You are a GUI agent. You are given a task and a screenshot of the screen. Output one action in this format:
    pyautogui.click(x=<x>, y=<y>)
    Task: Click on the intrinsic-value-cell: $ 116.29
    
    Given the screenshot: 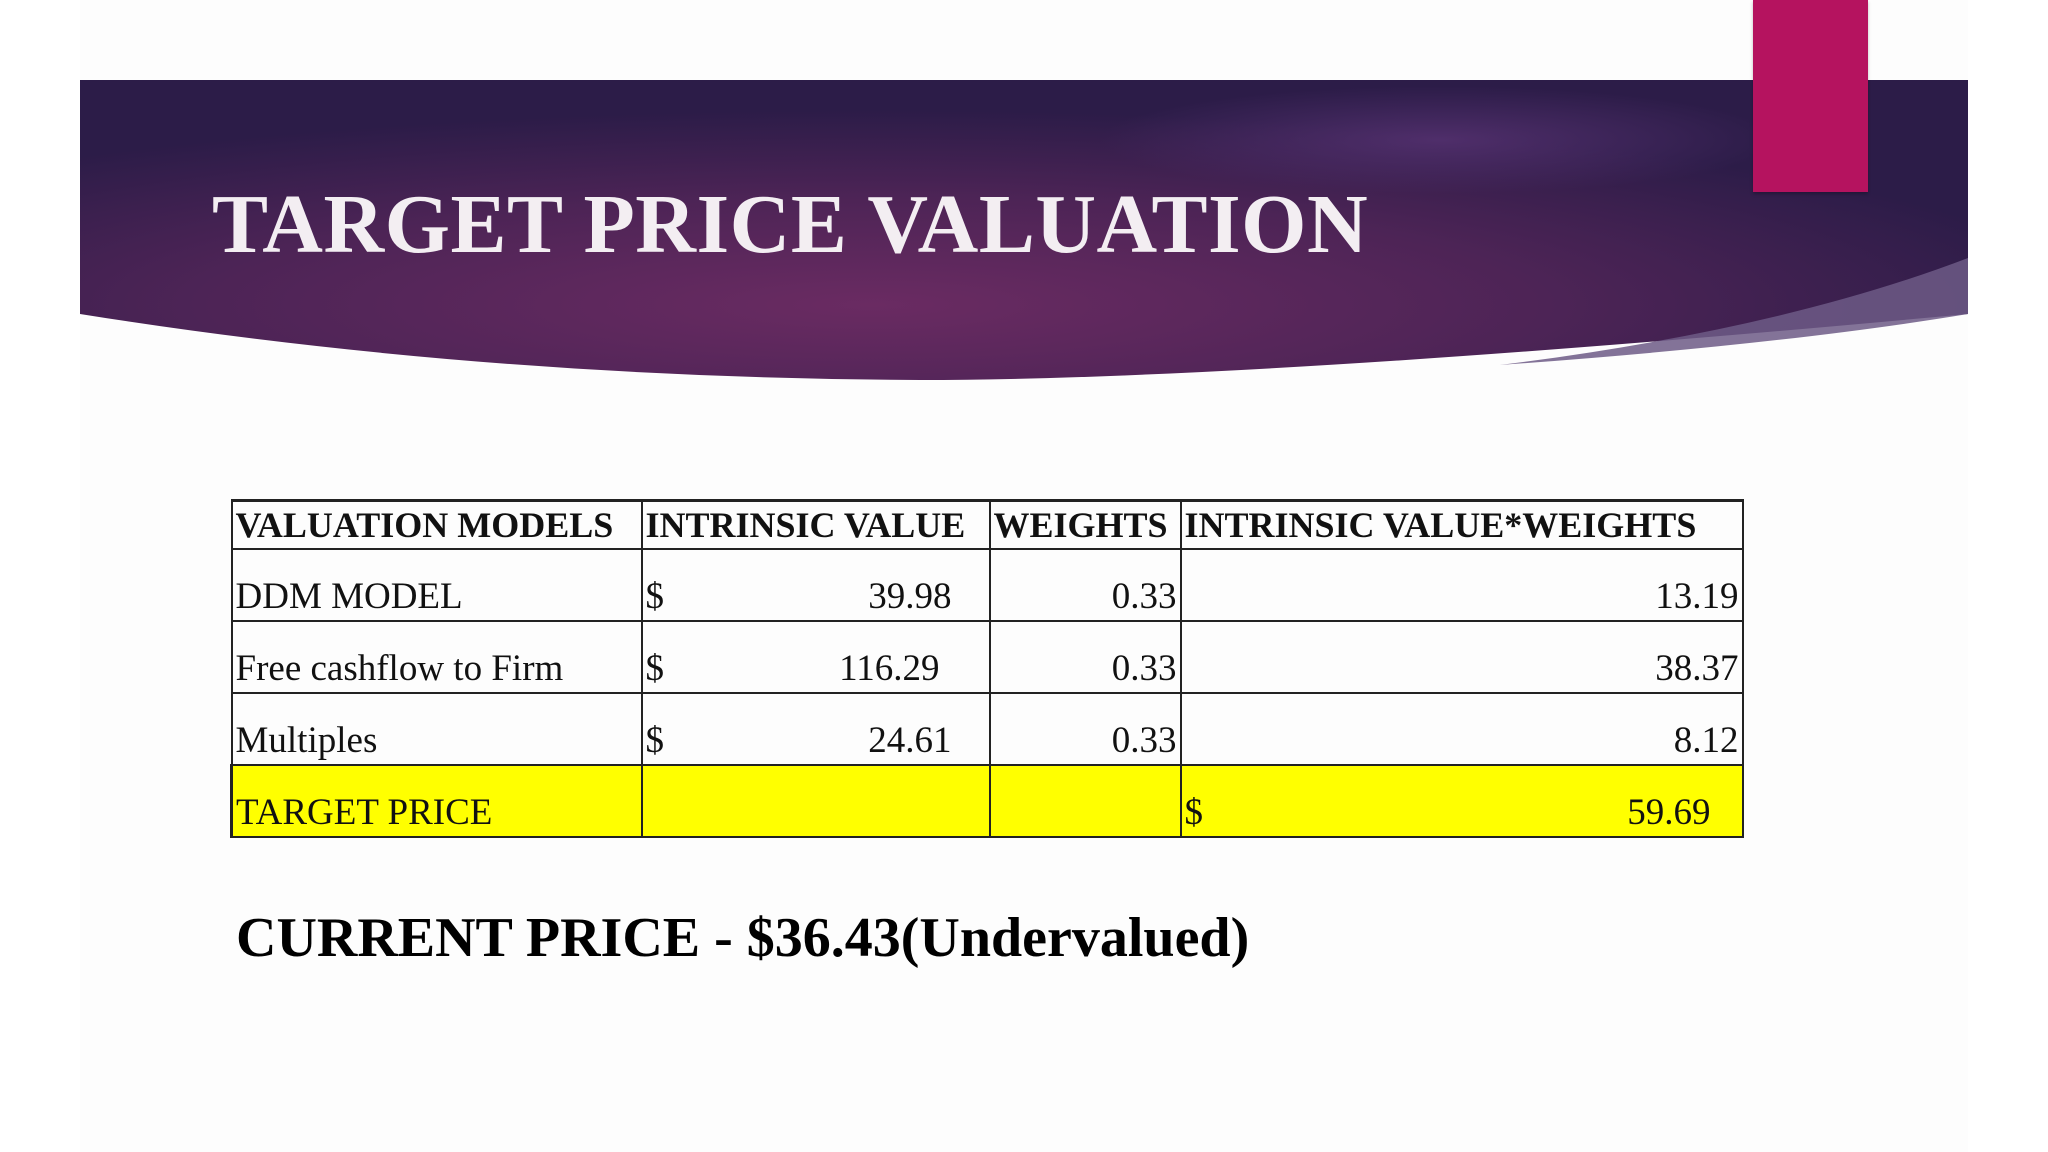 What is the action you would take?
    pyautogui.click(x=815, y=657)
    